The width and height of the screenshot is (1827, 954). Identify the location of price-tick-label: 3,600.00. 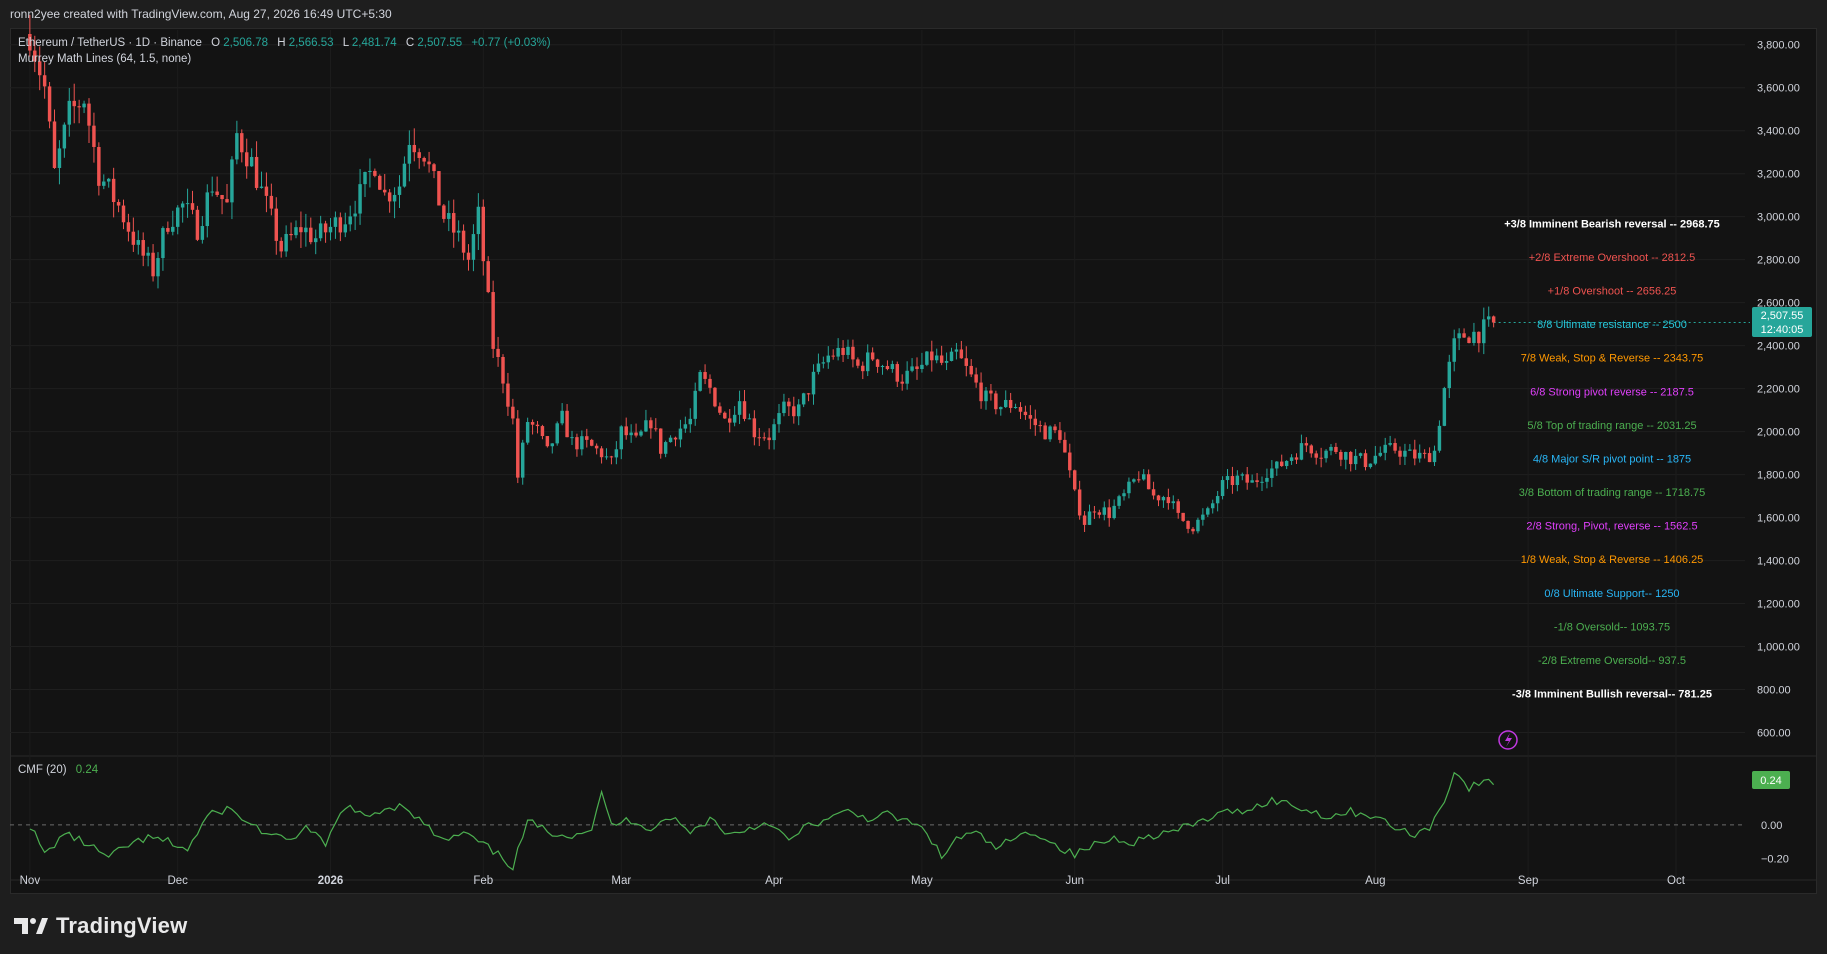
(1778, 89).